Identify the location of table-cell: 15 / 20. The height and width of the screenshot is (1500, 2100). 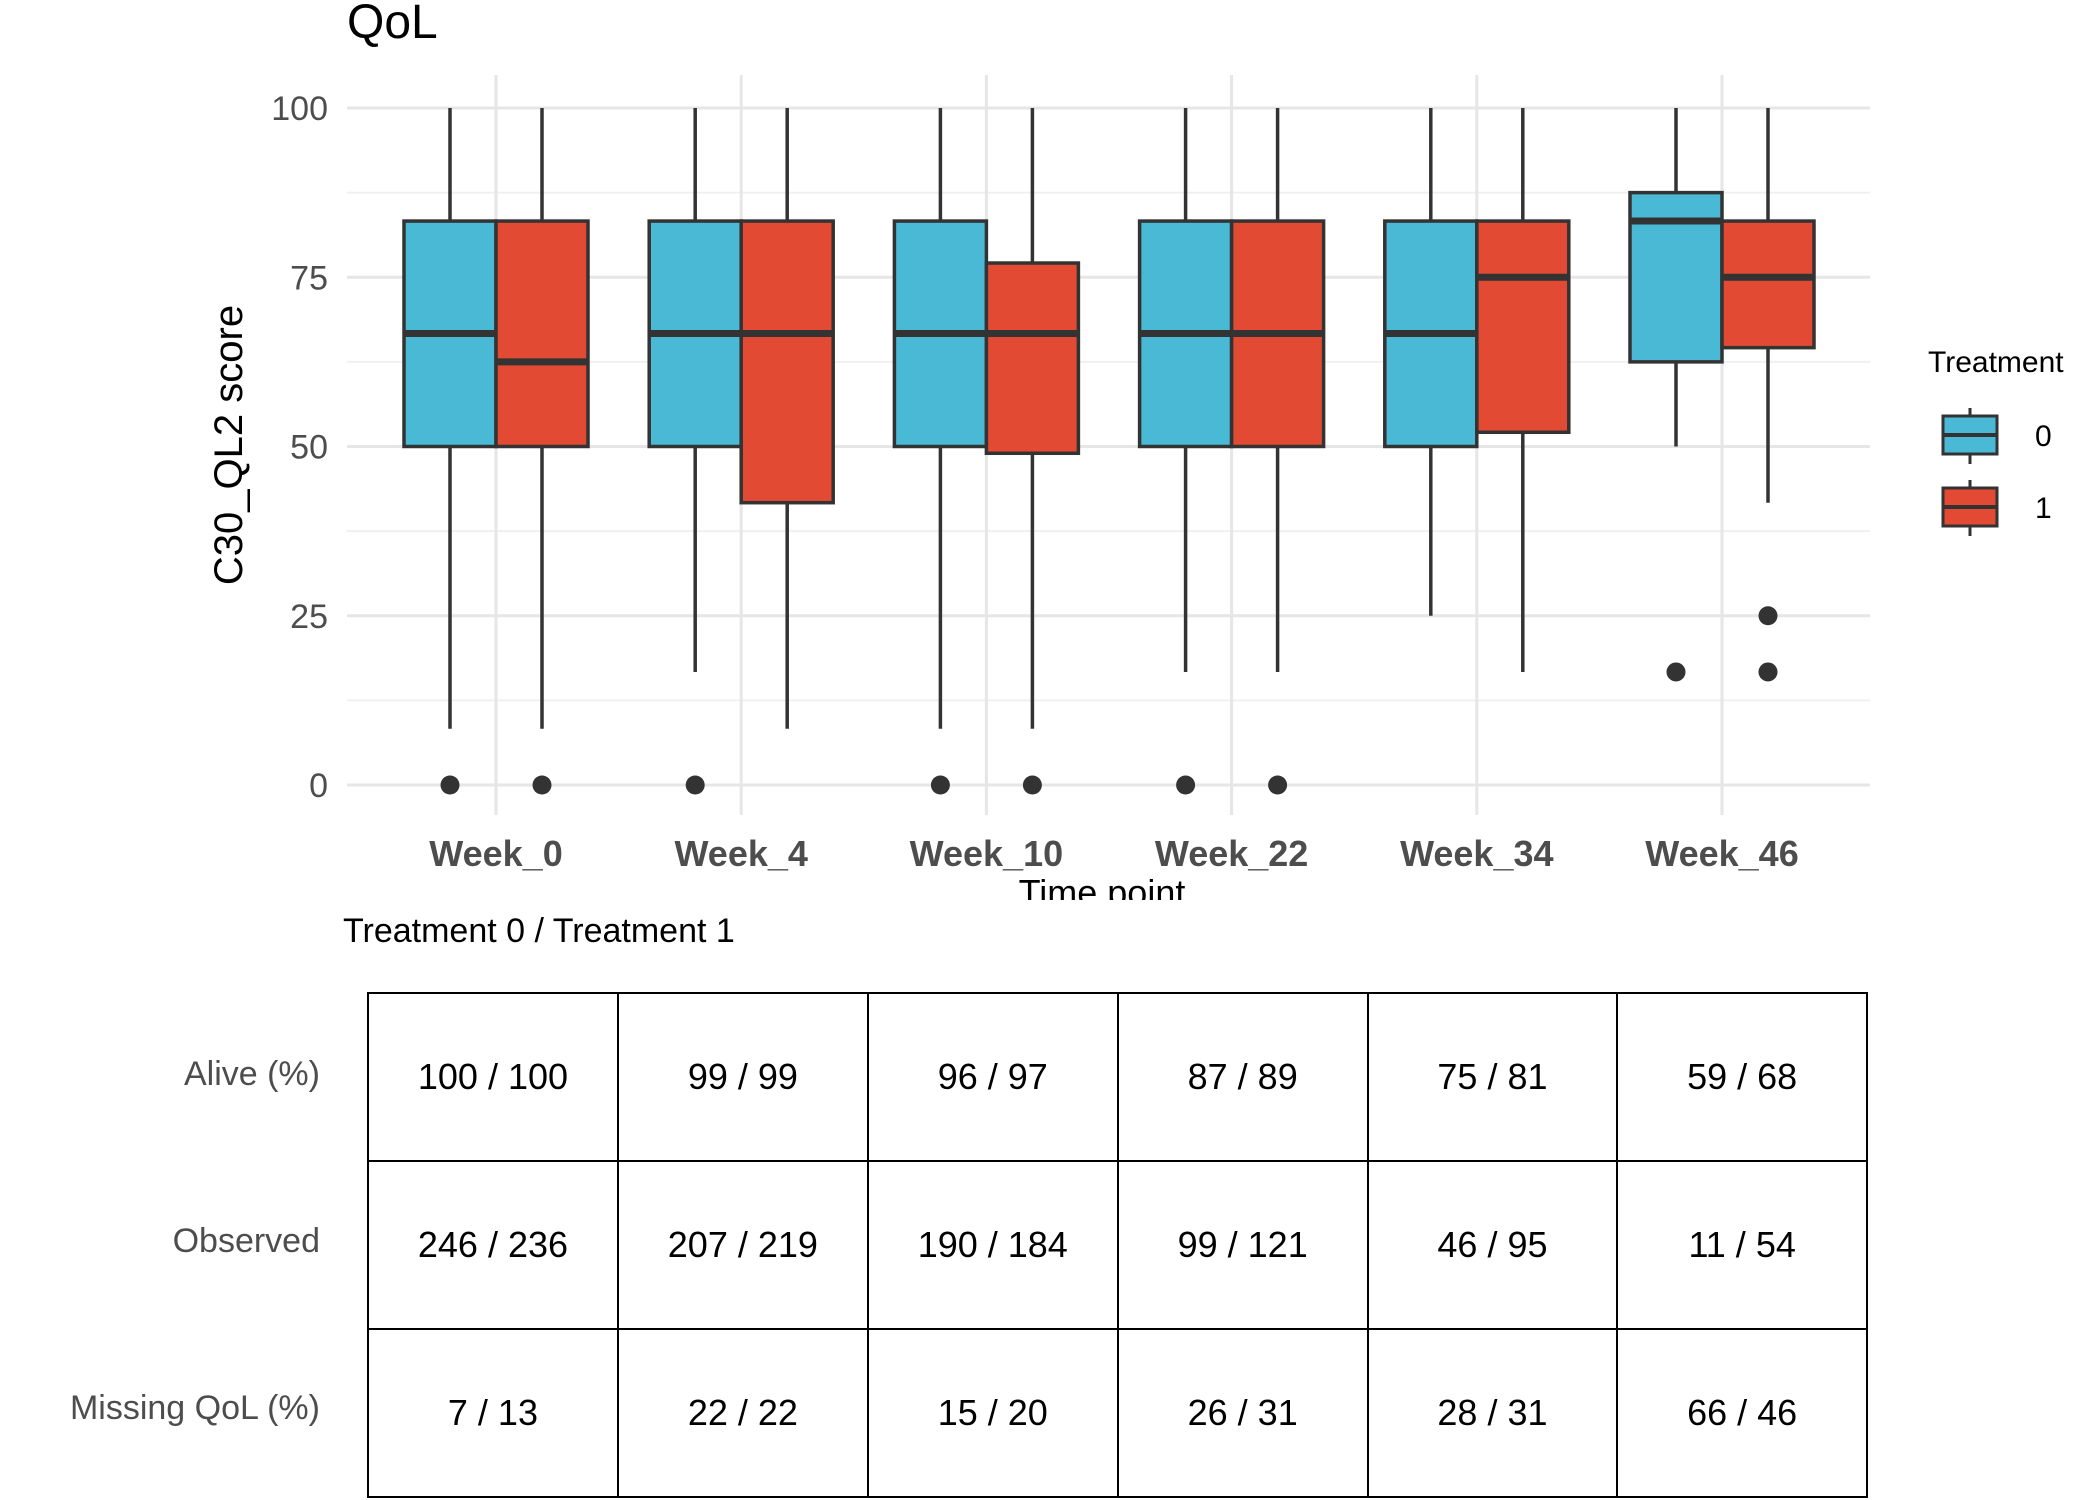
(992, 1413).